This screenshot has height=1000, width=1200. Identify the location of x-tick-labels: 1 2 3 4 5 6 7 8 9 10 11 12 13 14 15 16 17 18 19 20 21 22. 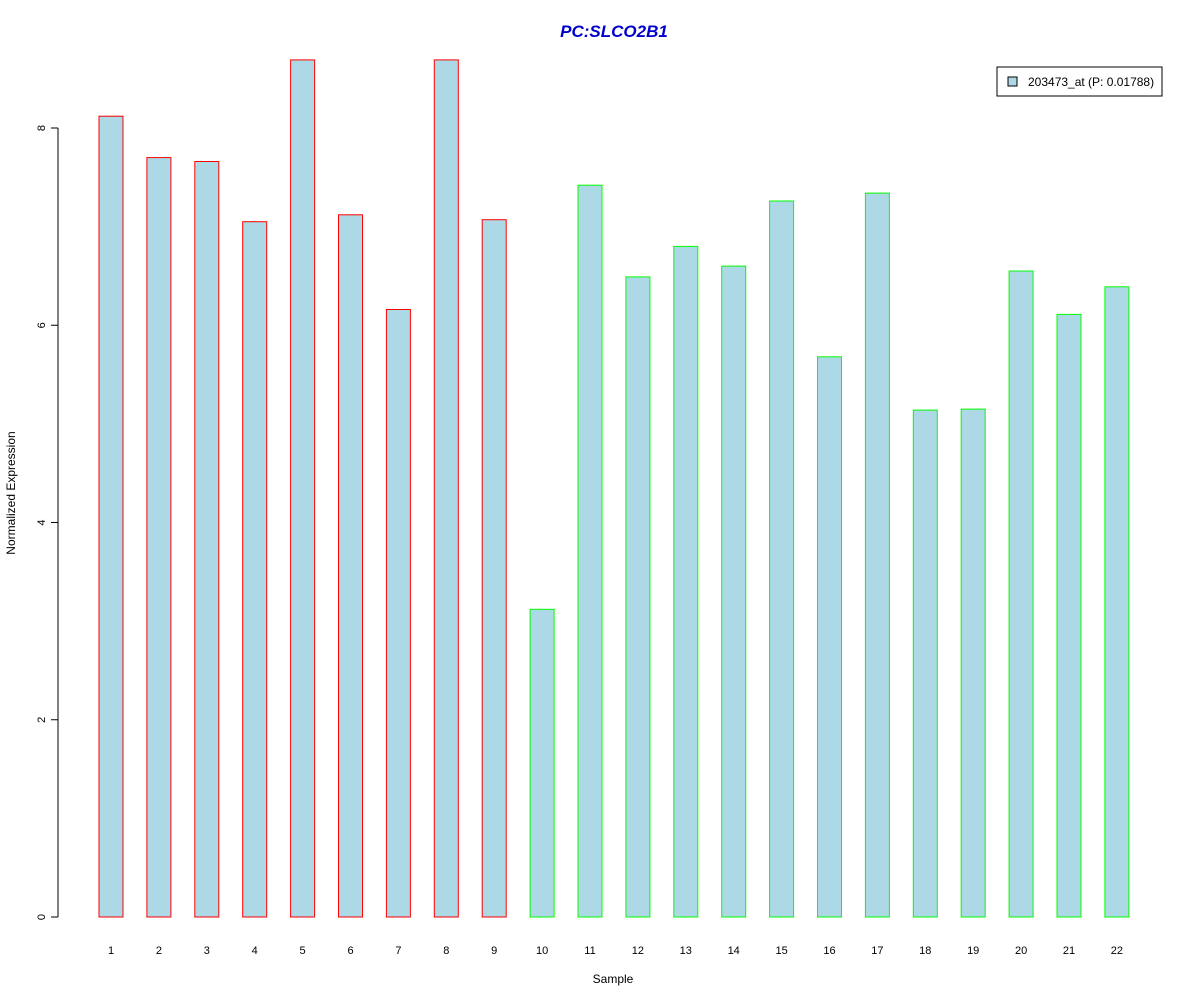
(615, 951).